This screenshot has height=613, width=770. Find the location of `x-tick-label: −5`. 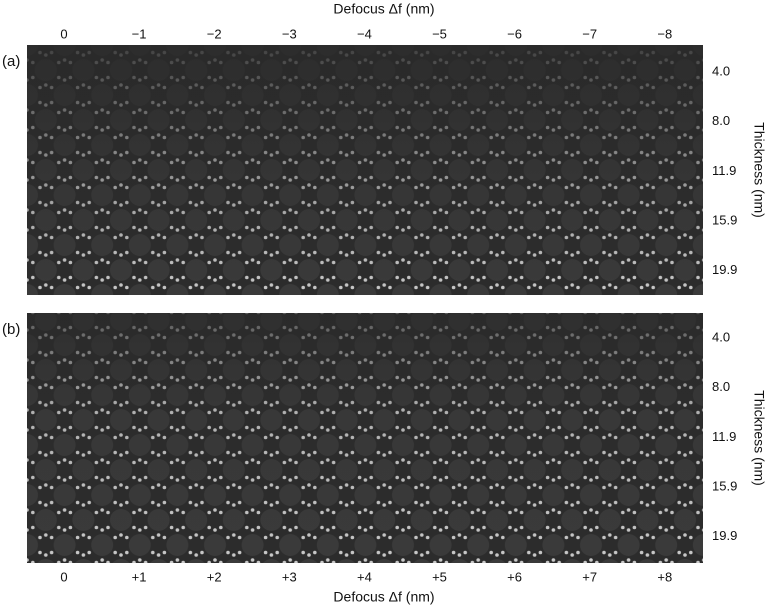

x-tick-label: −5 is located at coordinates (439, 33).